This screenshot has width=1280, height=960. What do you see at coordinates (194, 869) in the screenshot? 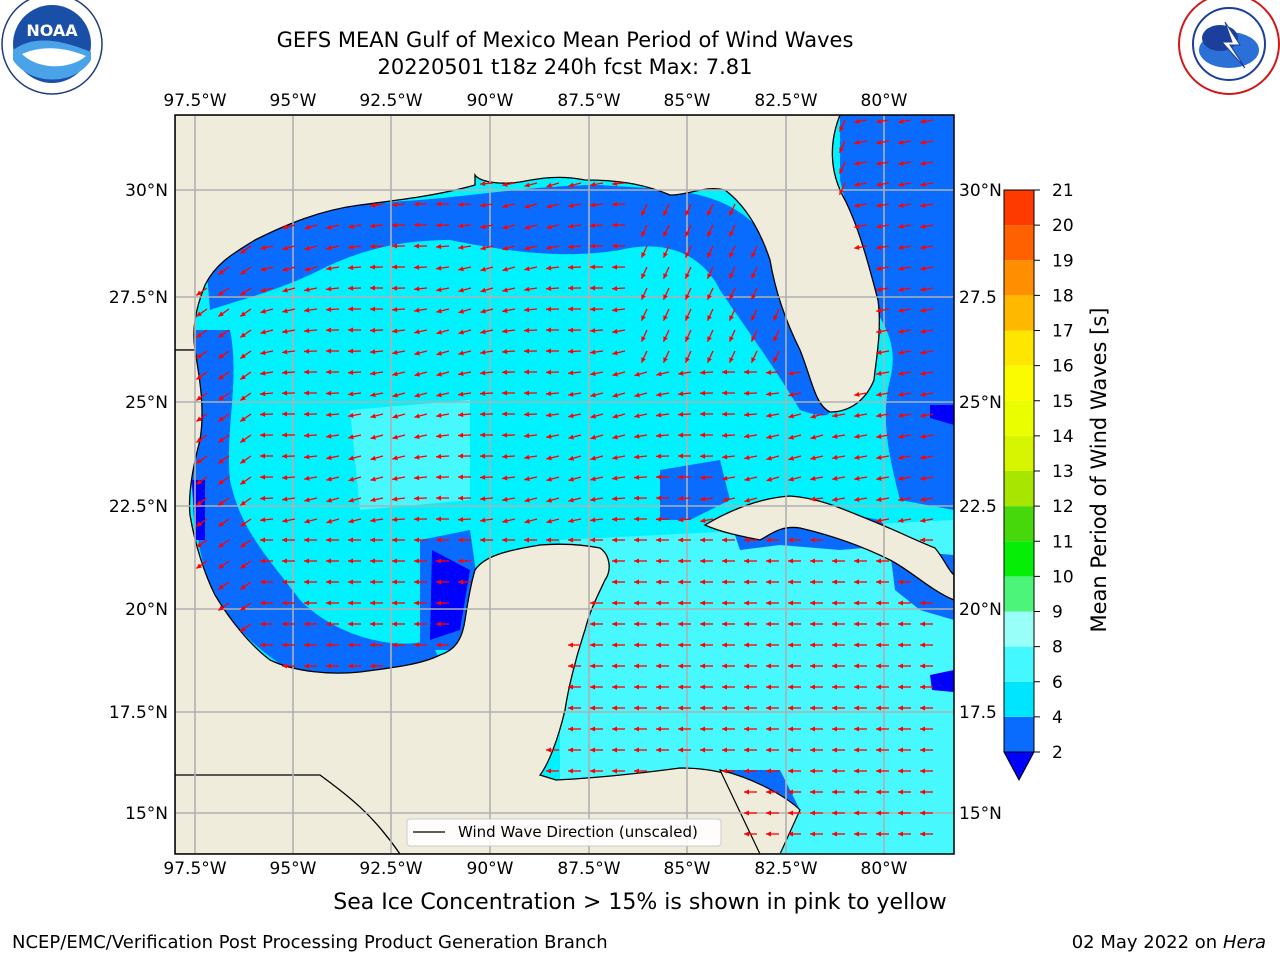
I see `lon-label: 97.5°W` at bounding box center [194, 869].